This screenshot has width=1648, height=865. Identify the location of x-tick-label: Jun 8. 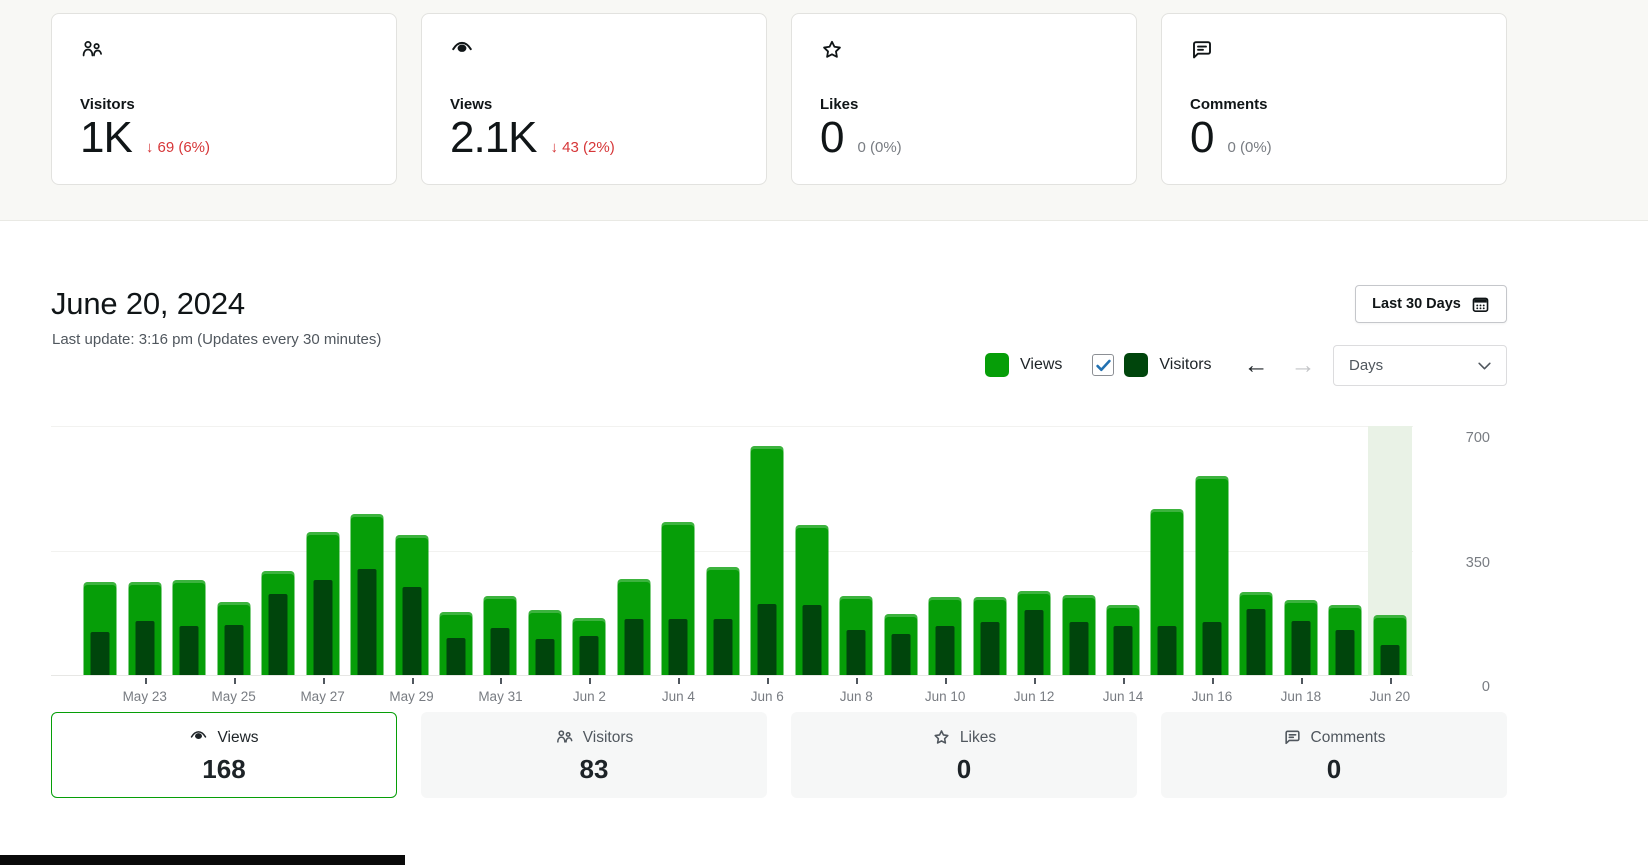
(856, 696).